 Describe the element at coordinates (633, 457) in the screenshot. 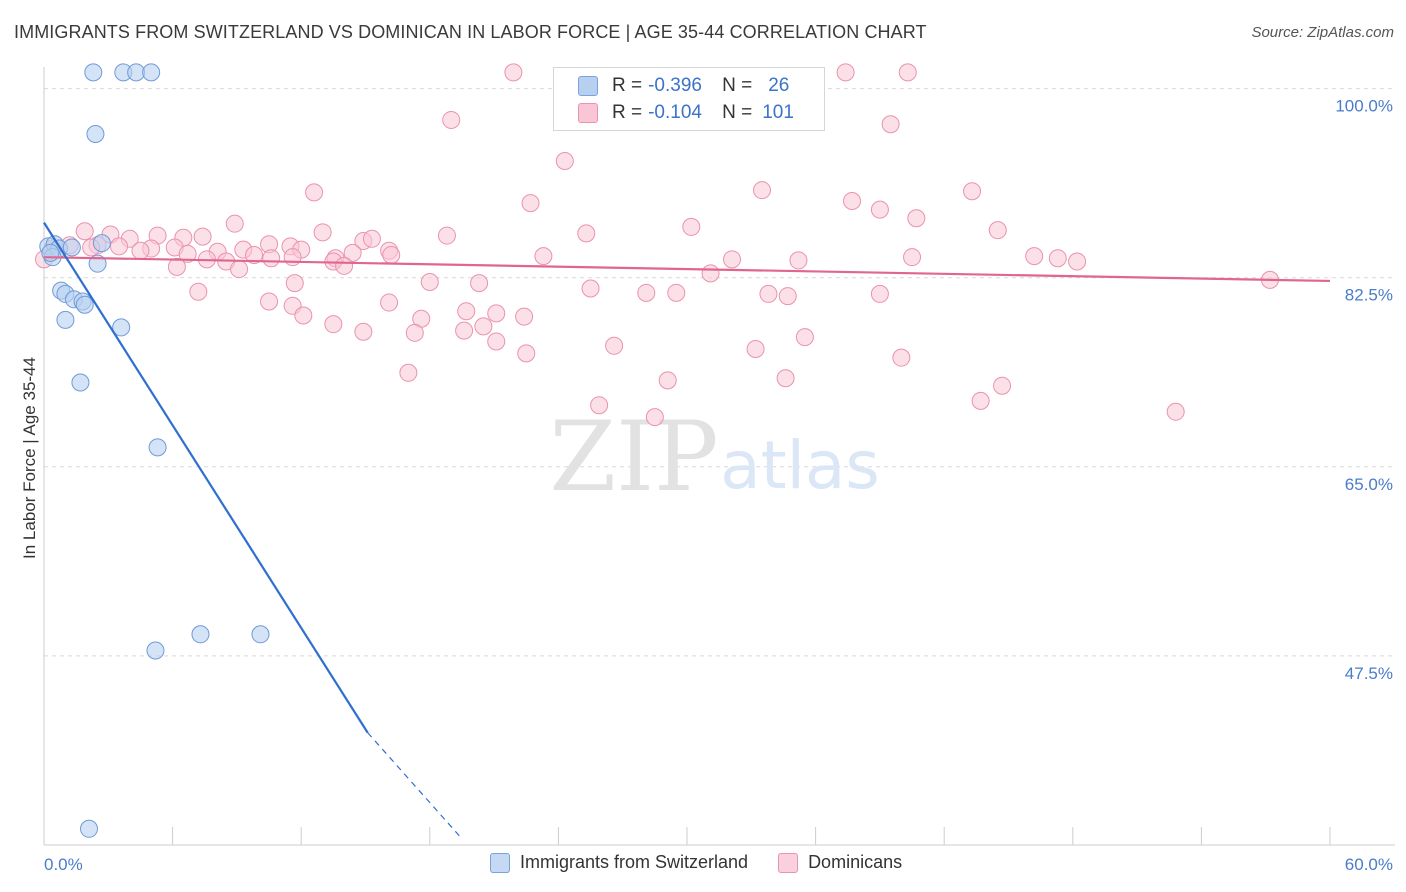

I see `watermark-zip: ZIP` at that location.